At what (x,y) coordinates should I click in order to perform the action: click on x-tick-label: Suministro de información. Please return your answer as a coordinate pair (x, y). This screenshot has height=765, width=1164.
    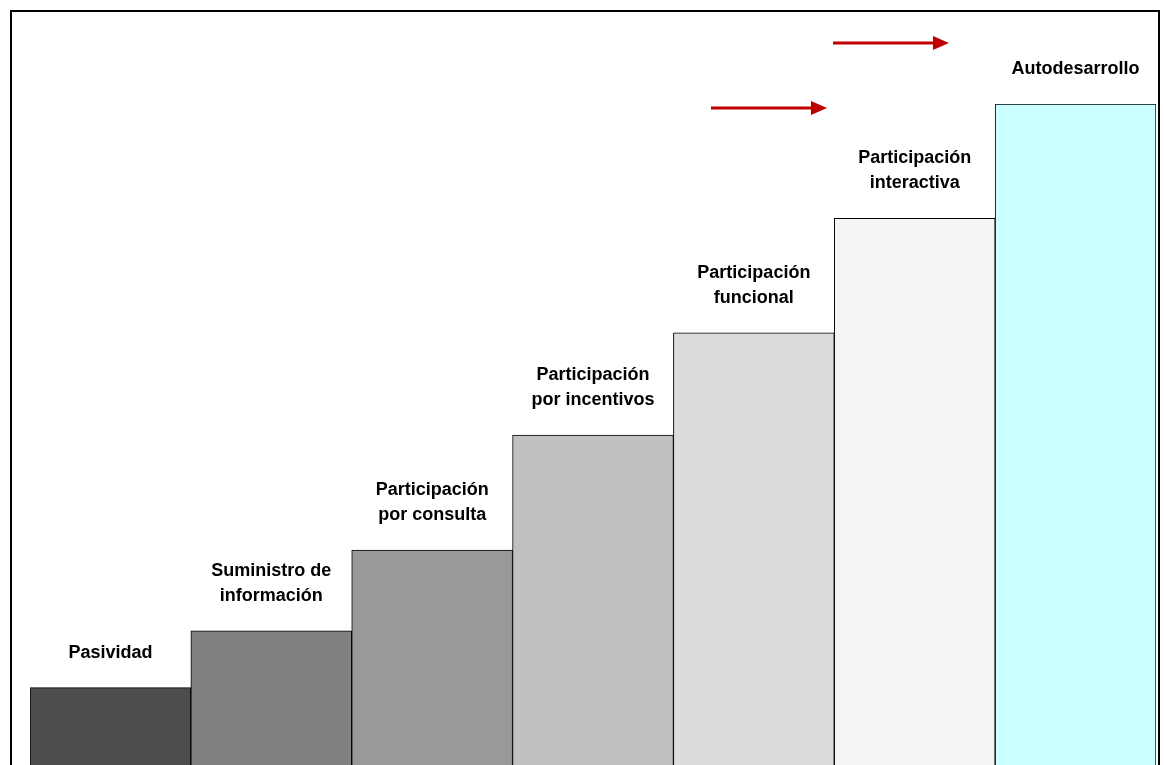
    Looking at the image, I should click on (271, 582).